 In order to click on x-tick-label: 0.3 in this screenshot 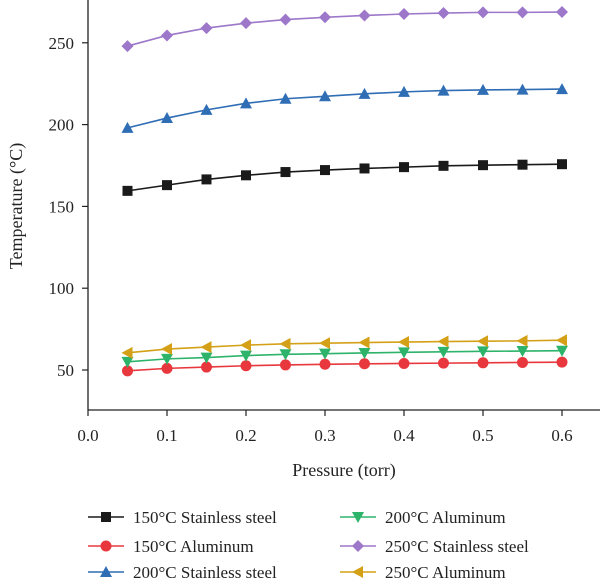, I will do `click(324, 435)`.